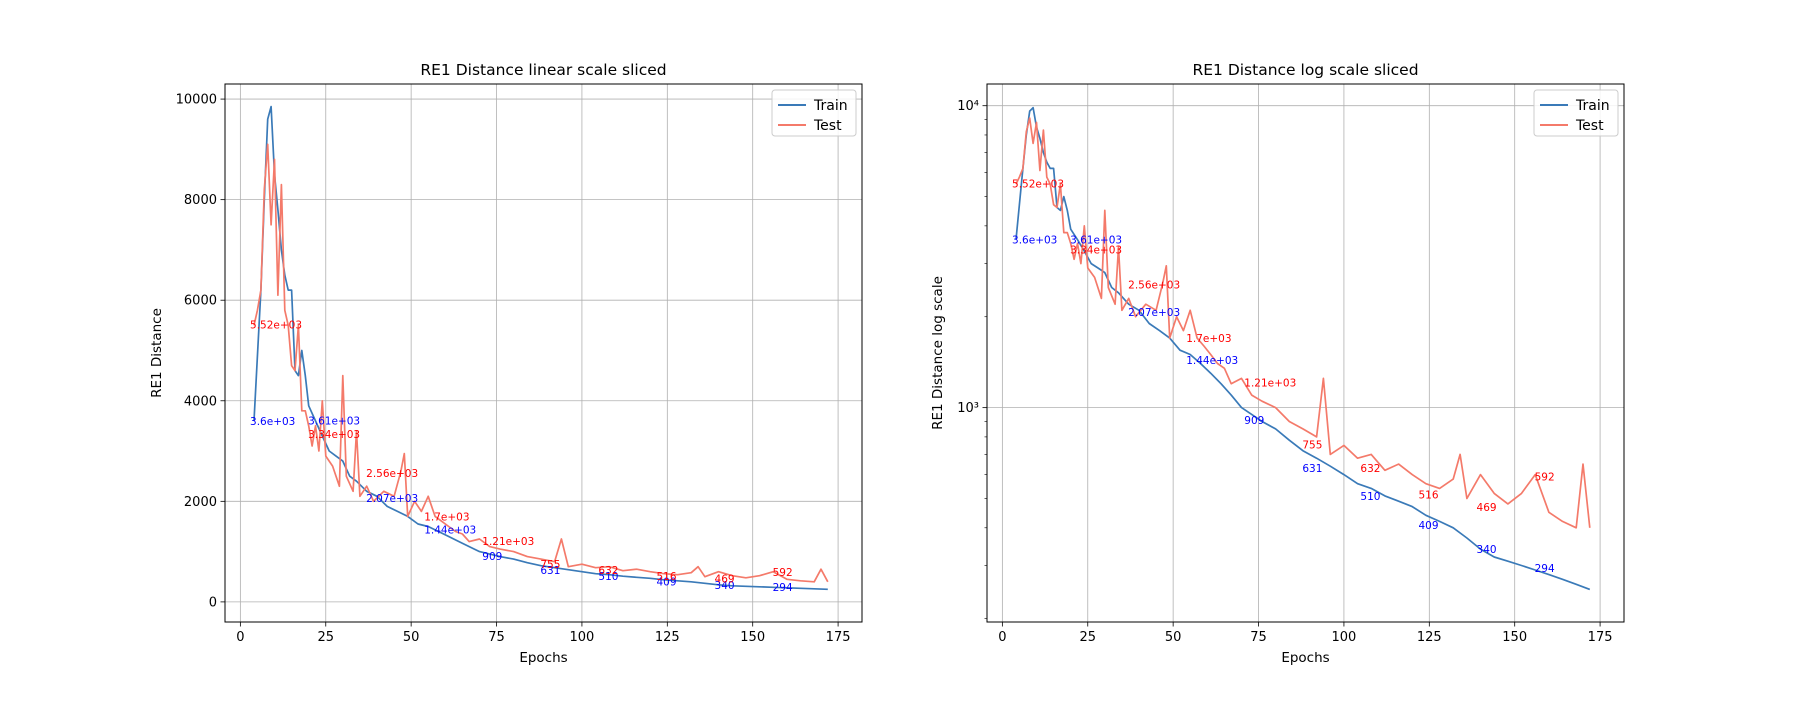 Image resolution: width=1800 pixels, height=704 pixels. I want to click on y-tick-label: 4000, so click(200, 401).